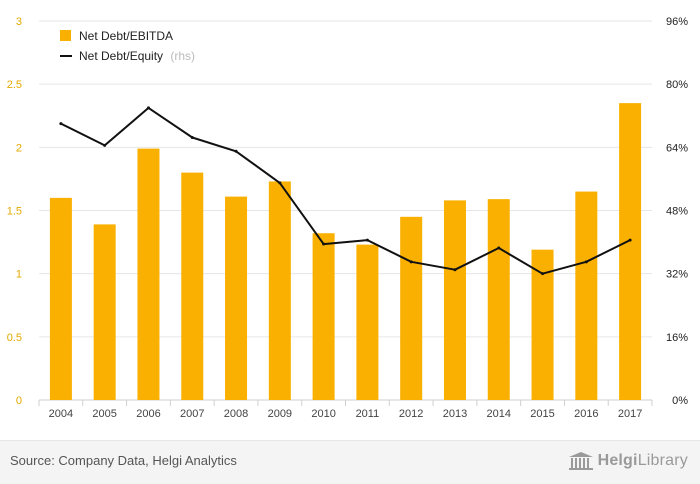  Describe the element at coordinates (19, 275) in the screenshot. I see `y-left-tick-label: 1` at that location.